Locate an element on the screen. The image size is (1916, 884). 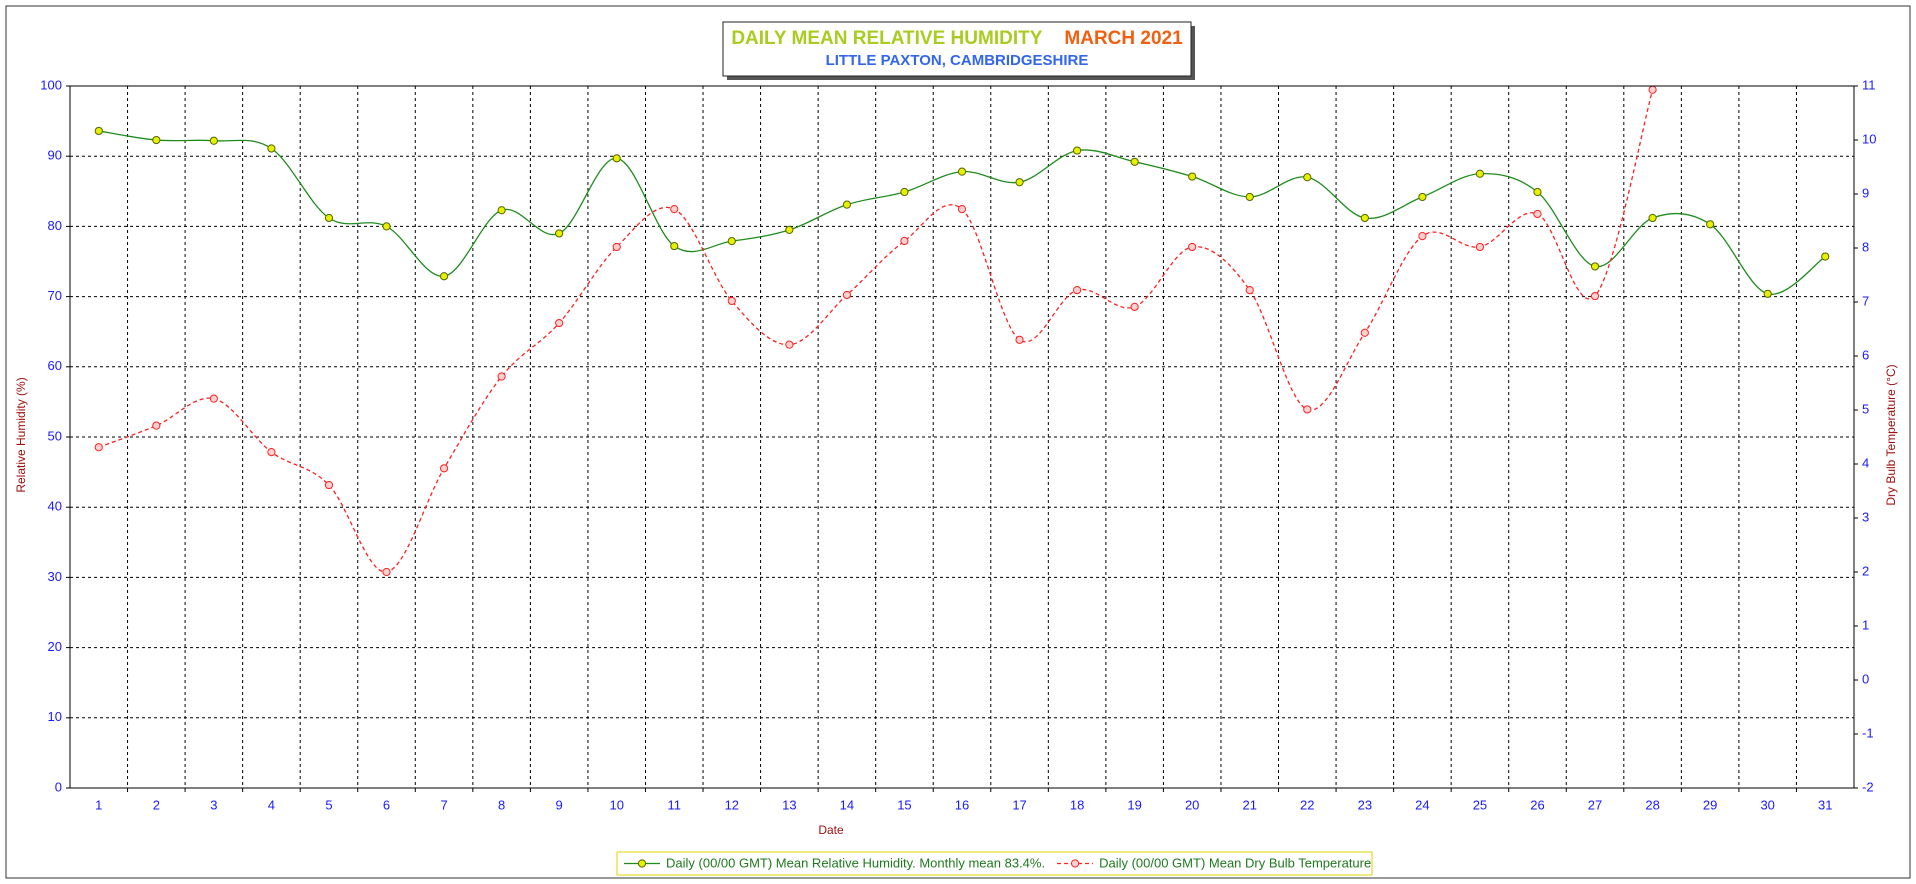
y2-tick-label: 6 is located at coordinates (1865, 354).